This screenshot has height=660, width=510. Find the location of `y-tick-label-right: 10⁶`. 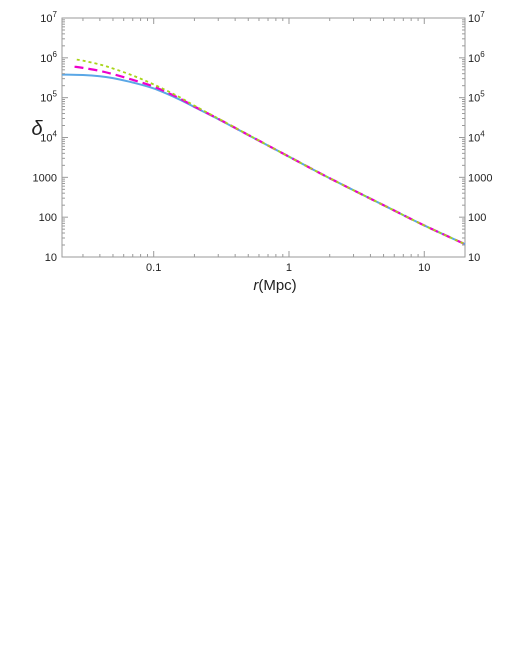

y-tick-label-right: 10⁶ is located at coordinates (476, 57).